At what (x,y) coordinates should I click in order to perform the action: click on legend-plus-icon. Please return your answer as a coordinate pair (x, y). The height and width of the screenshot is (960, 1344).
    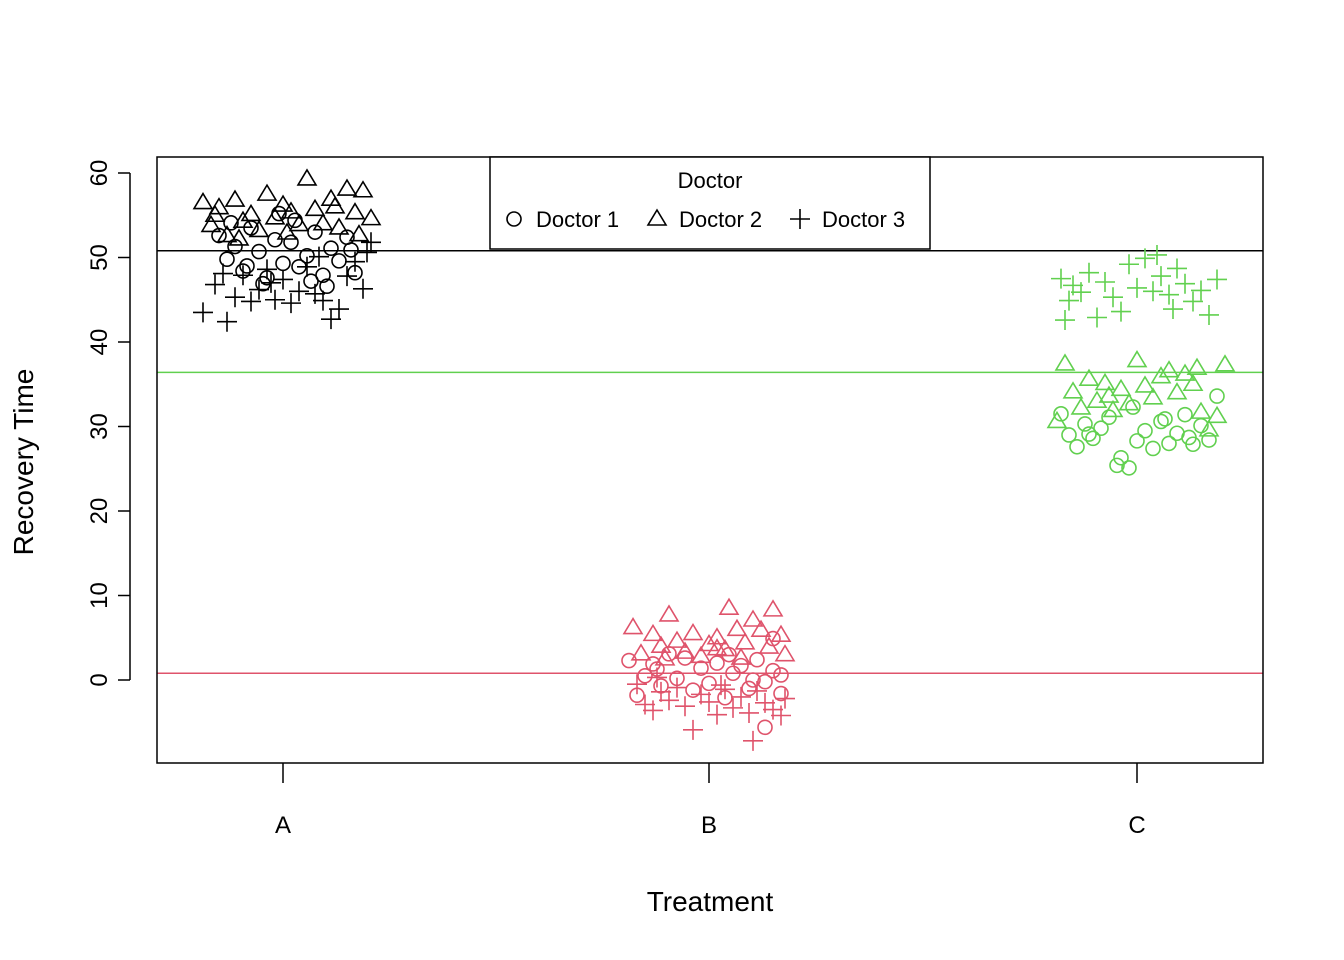
    Looking at the image, I should click on (800, 219).